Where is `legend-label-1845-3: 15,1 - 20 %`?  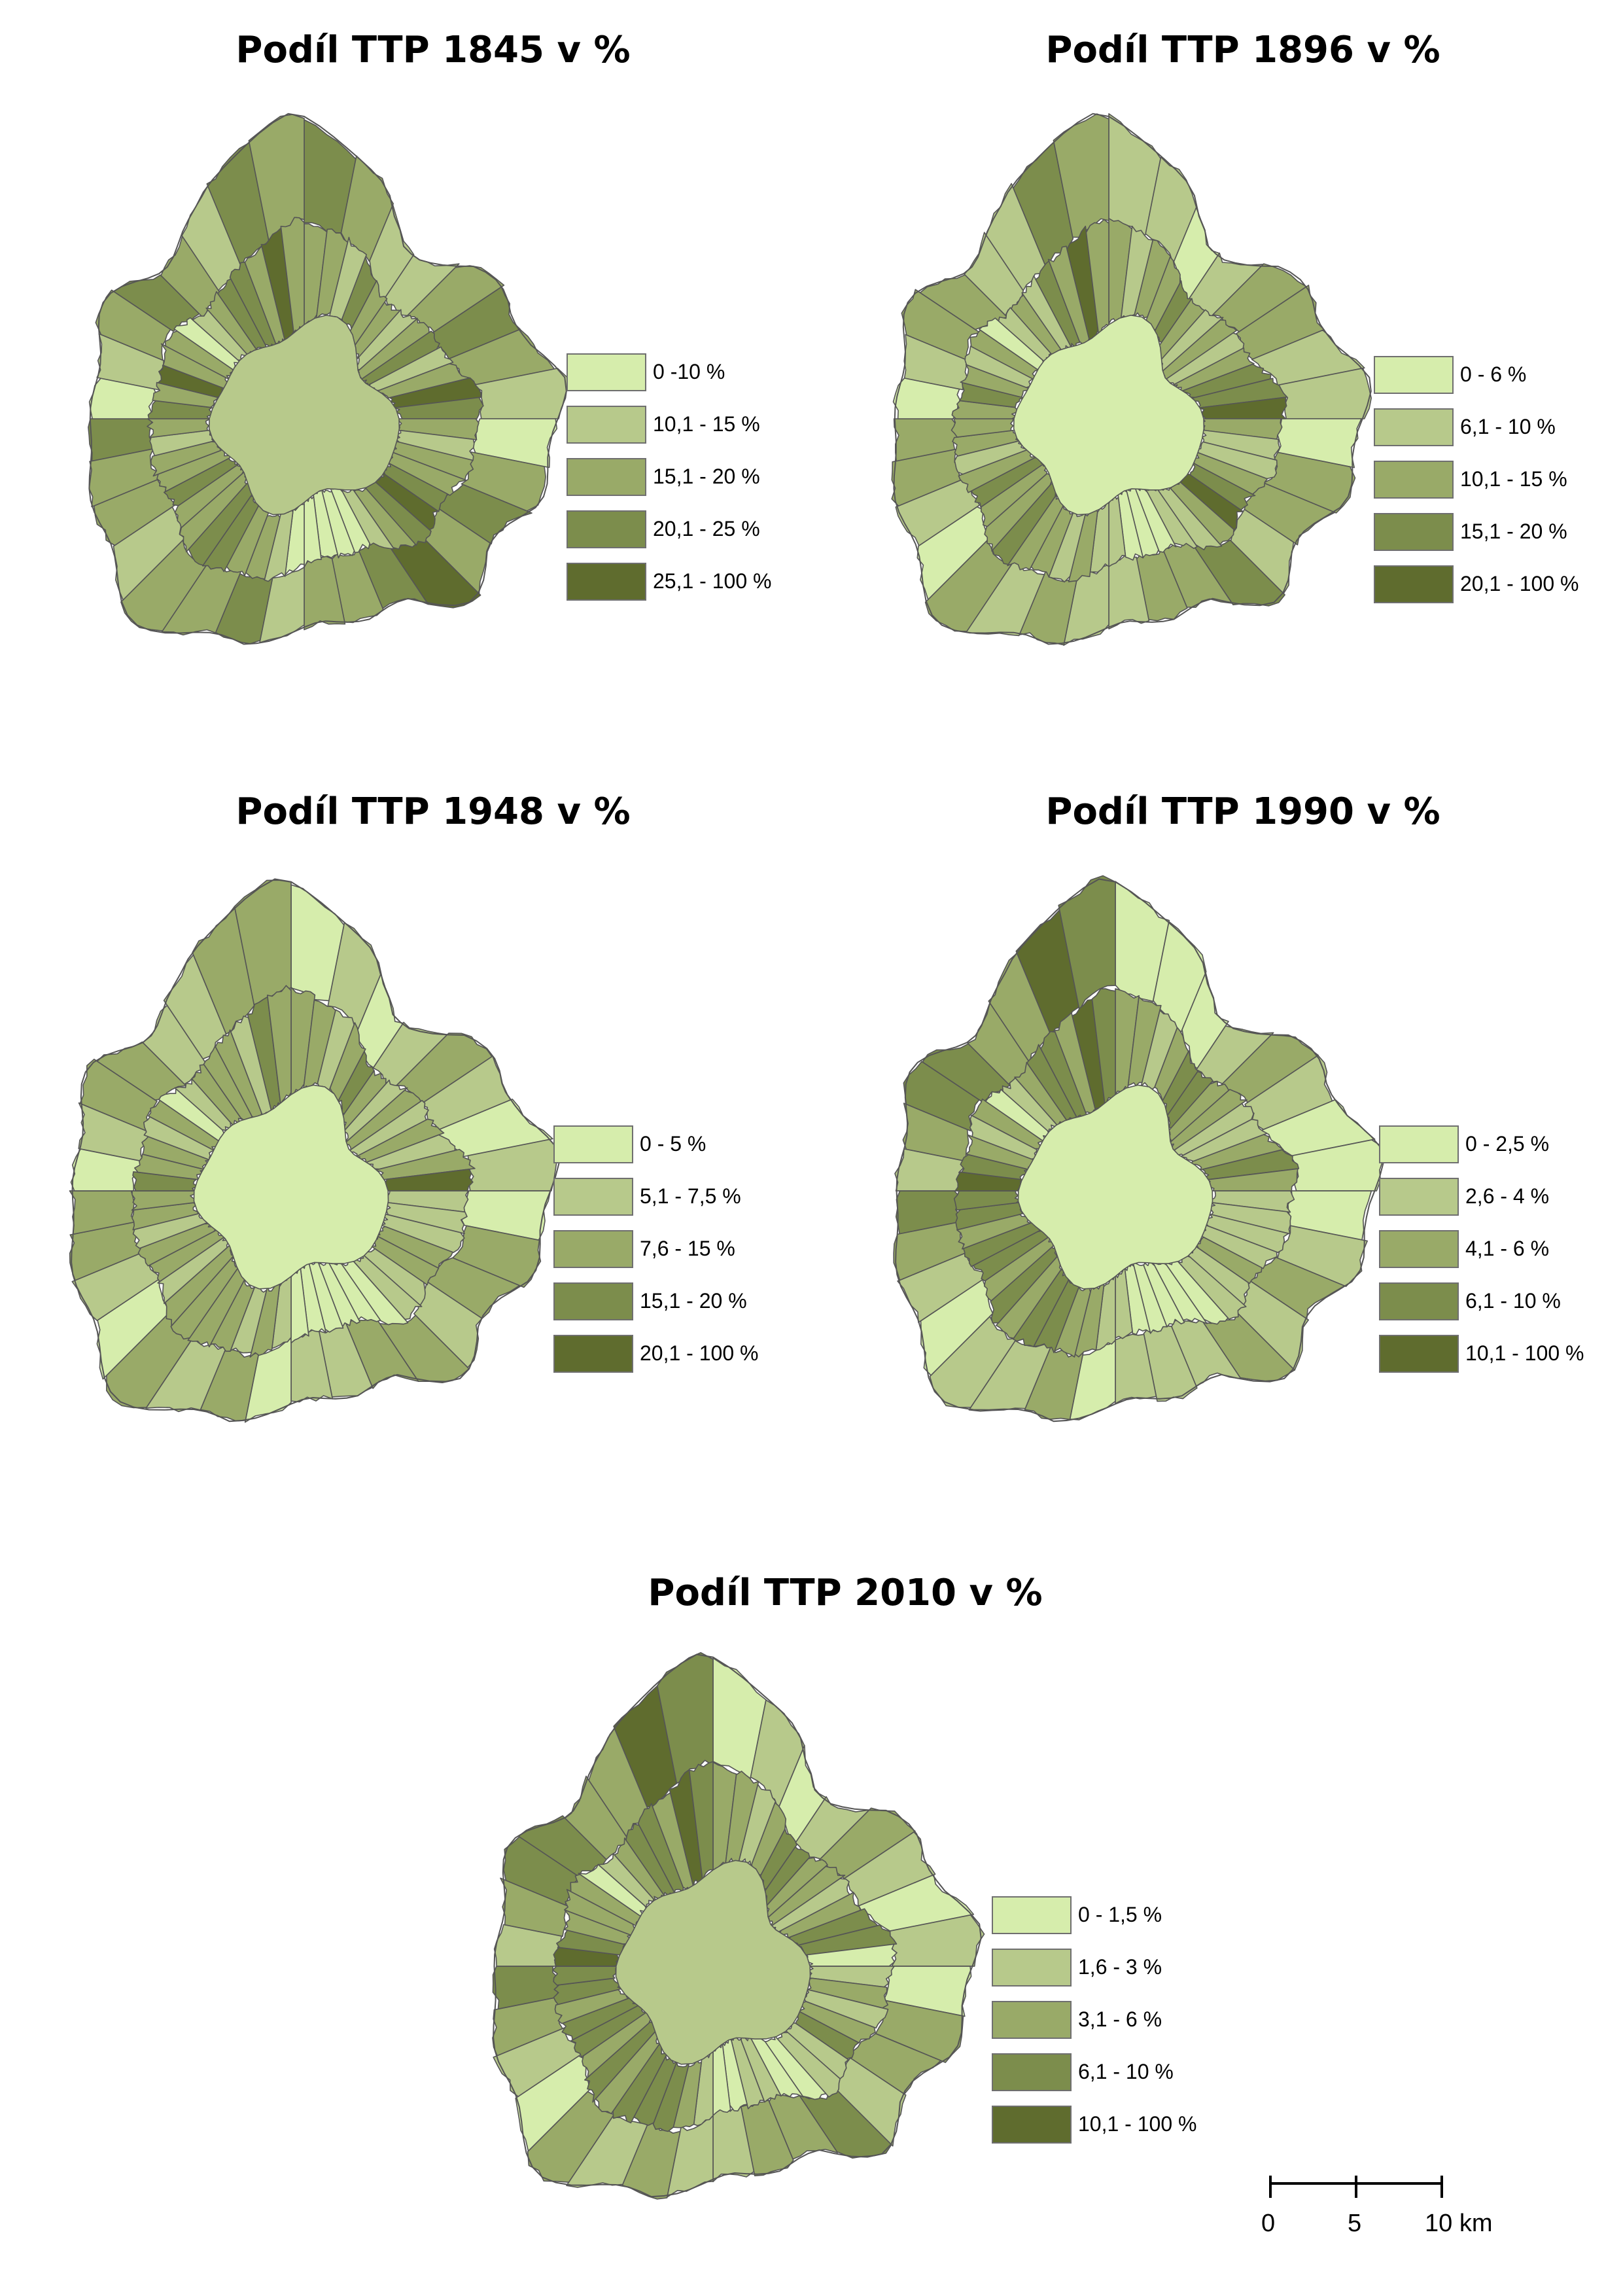
legend-label-1845-3: 15,1 - 20 % is located at coordinates (707, 477).